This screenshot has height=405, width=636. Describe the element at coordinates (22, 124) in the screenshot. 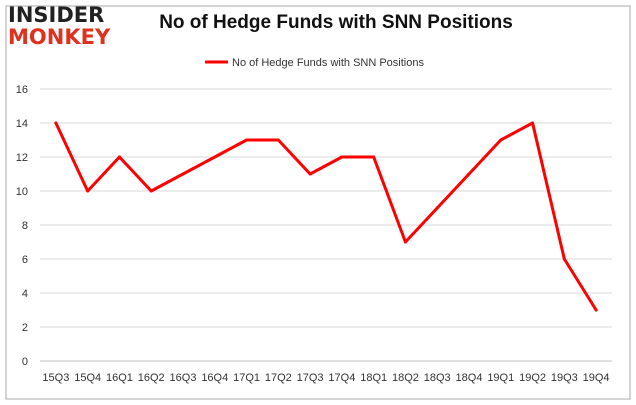

I see `y-tick-label: 14` at that location.